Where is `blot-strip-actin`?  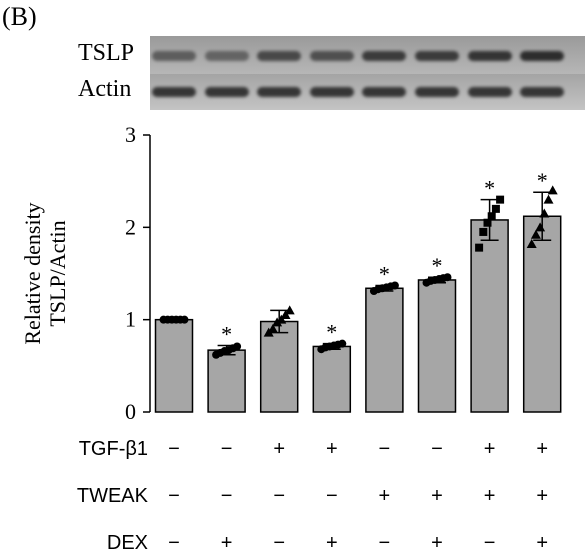 blot-strip-actin is located at coordinates (367, 92).